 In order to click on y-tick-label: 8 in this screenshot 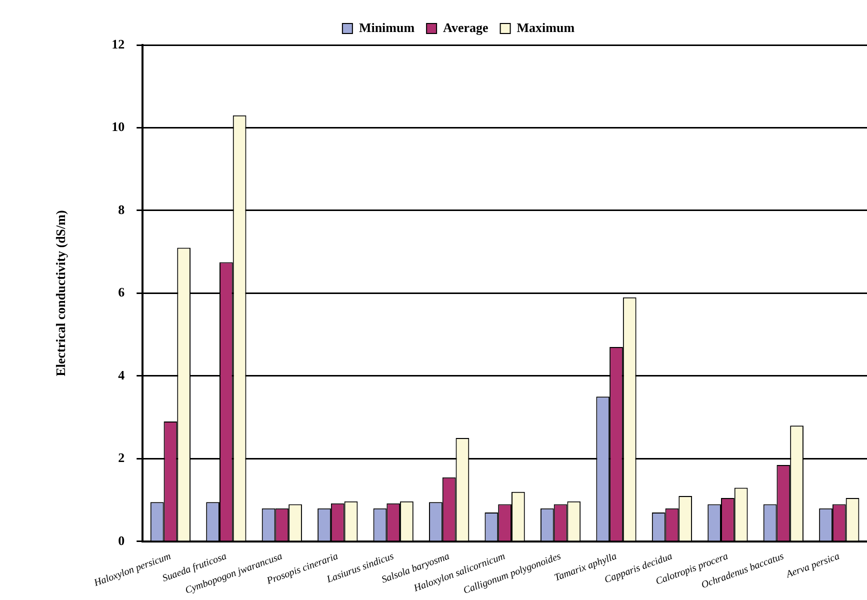, I will do `click(122, 209)`.